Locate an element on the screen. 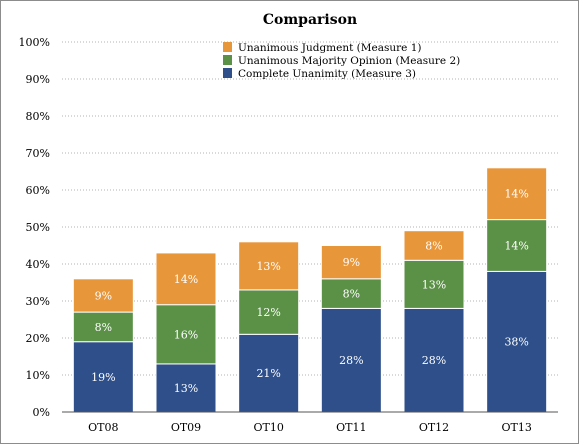 This screenshot has width=579, height=444. bar-data-label: 21% is located at coordinates (268, 373).